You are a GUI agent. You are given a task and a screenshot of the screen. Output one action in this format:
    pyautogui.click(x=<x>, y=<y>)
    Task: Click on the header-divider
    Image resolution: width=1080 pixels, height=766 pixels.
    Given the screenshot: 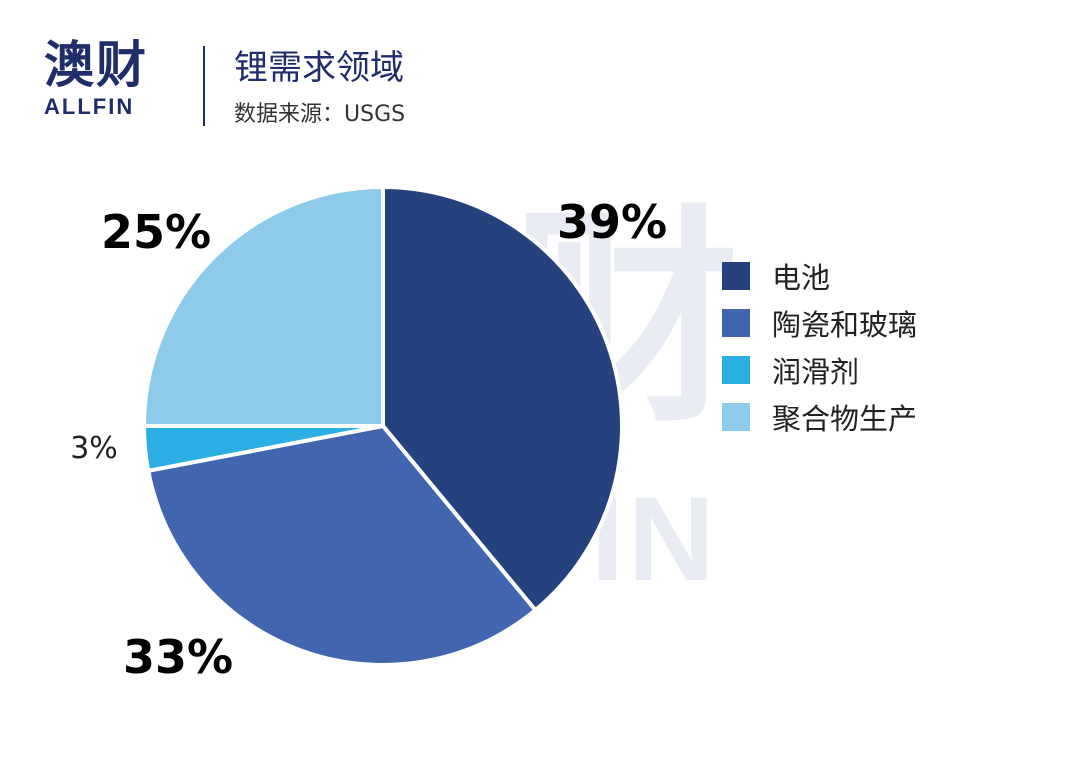 What is the action you would take?
    pyautogui.click(x=204, y=86)
    